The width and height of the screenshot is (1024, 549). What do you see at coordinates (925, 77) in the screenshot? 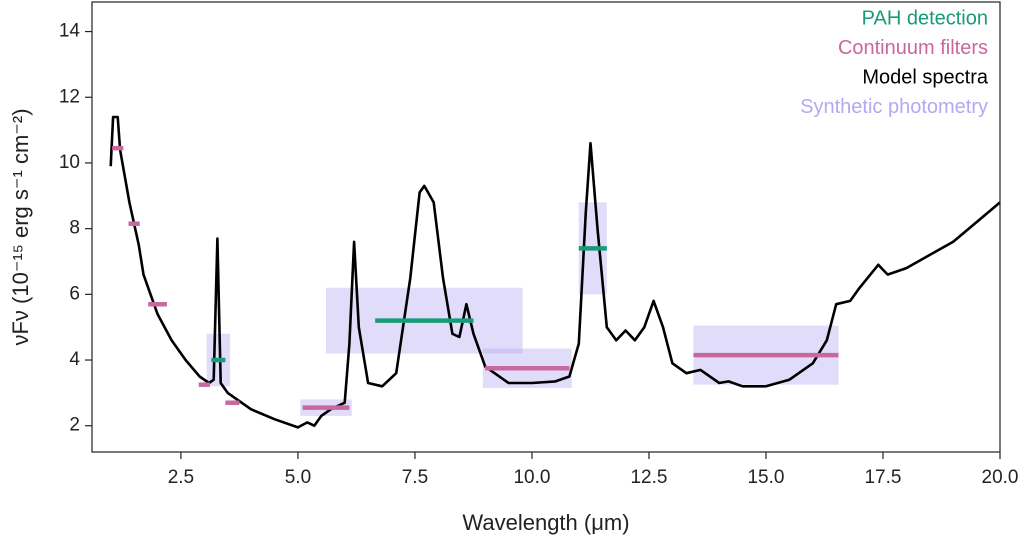
I see `legend-entry: Model spectra` at bounding box center [925, 77].